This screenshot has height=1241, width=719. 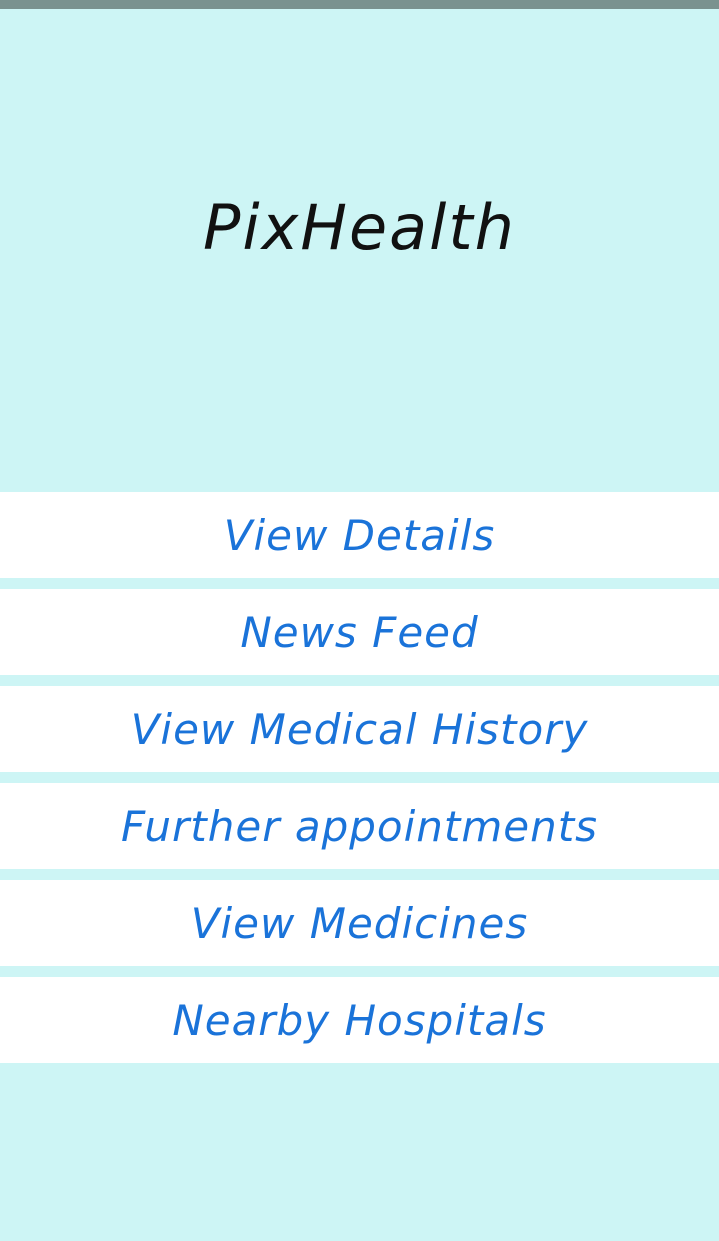 I want to click on app-title: PixHealth, so click(x=359, y=227).